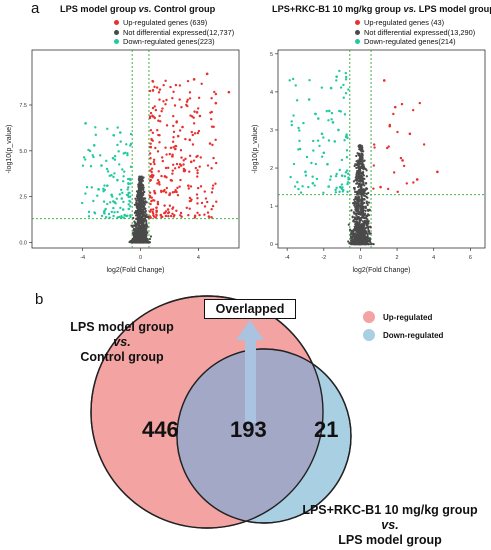 The width and height of the screenshot is (491, 550). Describe the element at coordinates (23, 106) in the screenshot. I see `y-tick-label: 7.5` at that location.